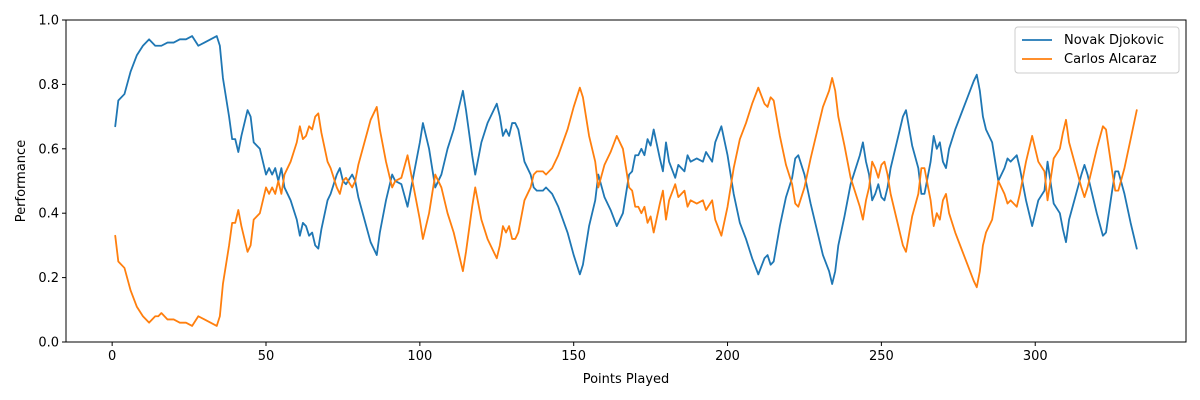 Image resolution: width=1200 pixels, height=400 pixels. Describe the element at coordinates (727, 356) in the screenshot. I see `x-tick-label: 200` at that location.